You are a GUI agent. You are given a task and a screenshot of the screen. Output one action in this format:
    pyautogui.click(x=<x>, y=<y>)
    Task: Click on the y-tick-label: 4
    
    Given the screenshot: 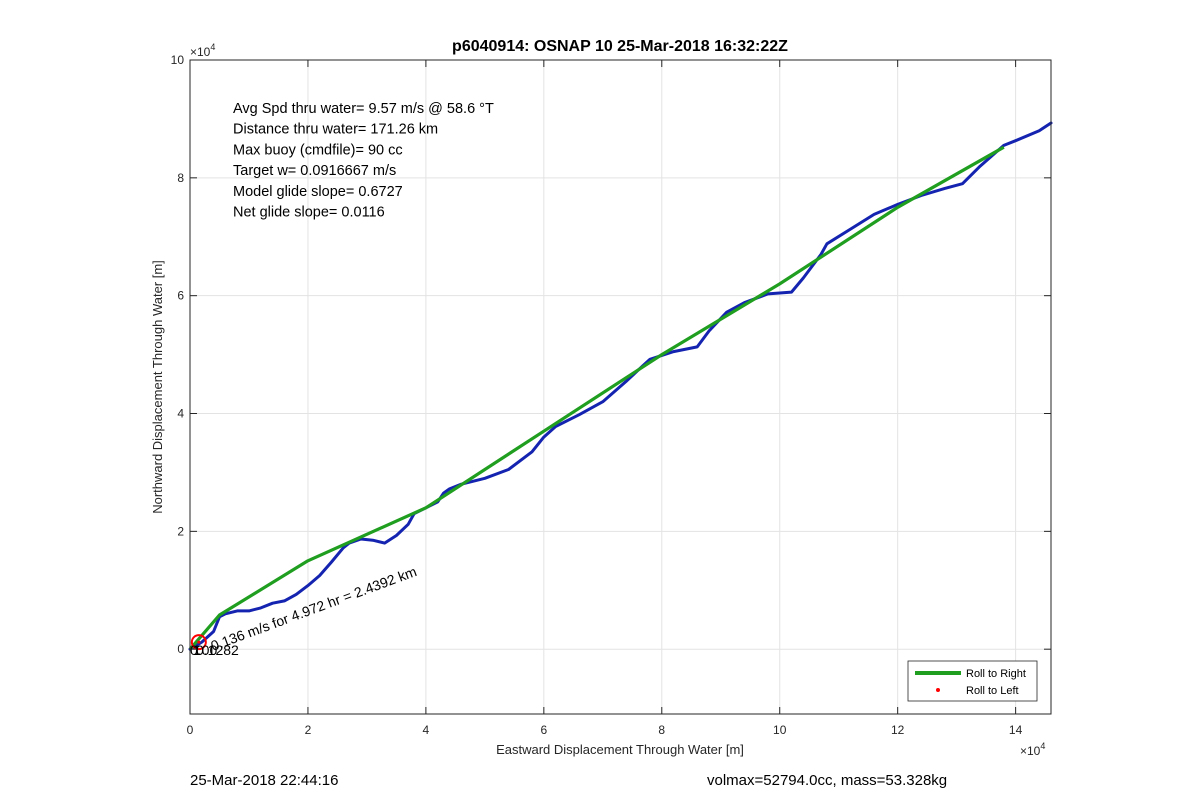 What is the action you would take?
    pyautogui.click(x=180, y=414)
    